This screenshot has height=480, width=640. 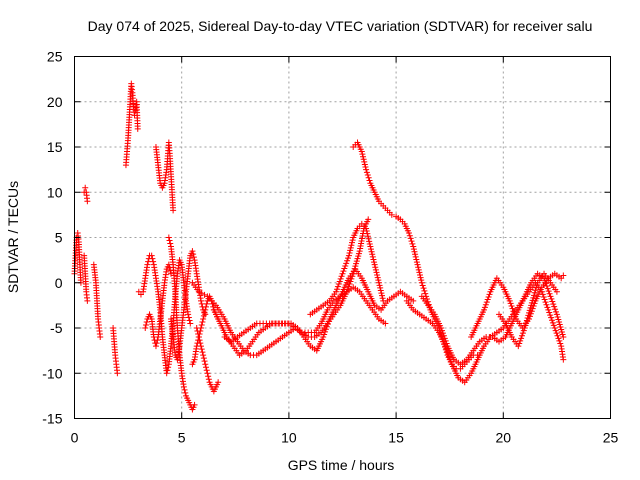 What do you see at coordinates (13, 237) in the screenshot?
I see `y-axis-label: SDTVAR / TECUs` at bounding box center [13, 237].